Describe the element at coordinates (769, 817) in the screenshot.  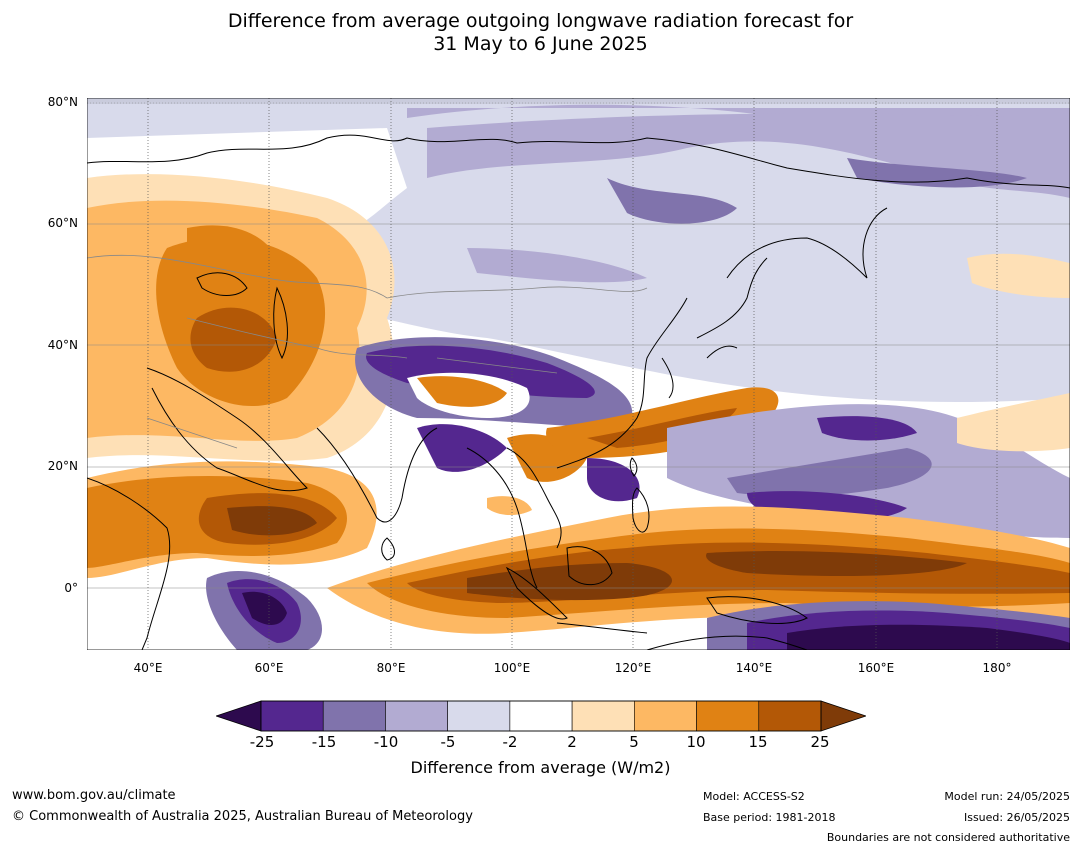
I see `base-period: Base period: 1981-2018` at that location.